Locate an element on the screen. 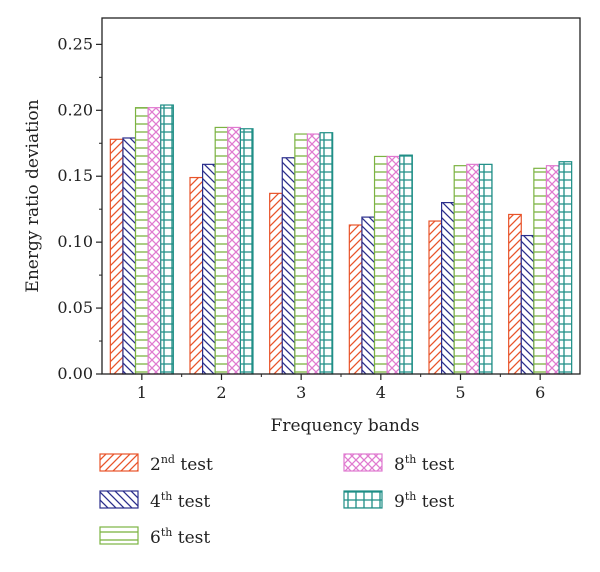  legend-item-4th-test: 4th test is located at coordinates (154, 501).